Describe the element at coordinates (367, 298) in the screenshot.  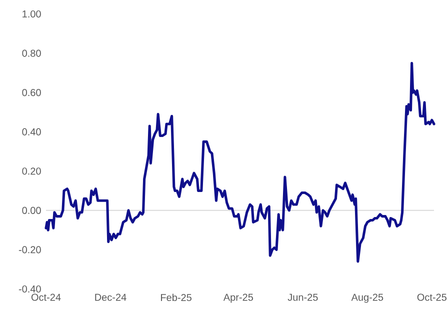
I see `x-tick-label: Aug-25` at that location.